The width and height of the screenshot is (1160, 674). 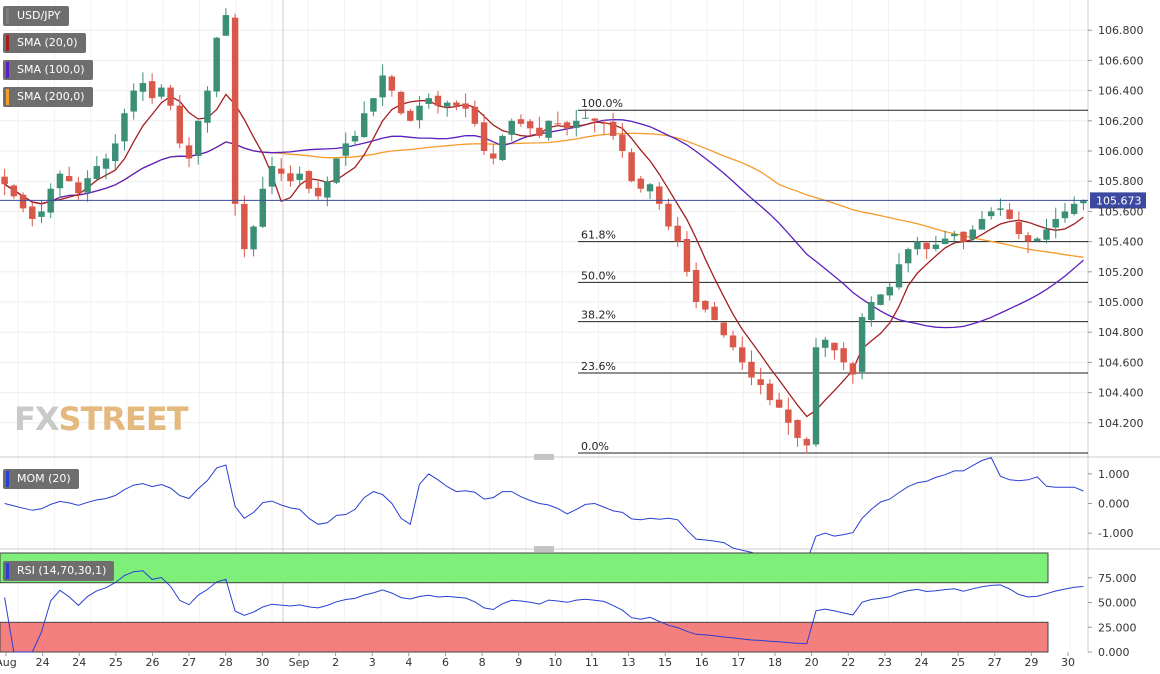 I want to click on legend-momentum: MOM (20), so click(x=41, y=479).